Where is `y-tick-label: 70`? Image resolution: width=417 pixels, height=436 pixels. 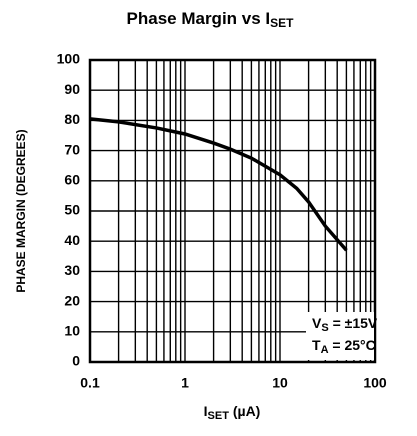
y-tick-label: 70 is located at coordinates (72, 149).